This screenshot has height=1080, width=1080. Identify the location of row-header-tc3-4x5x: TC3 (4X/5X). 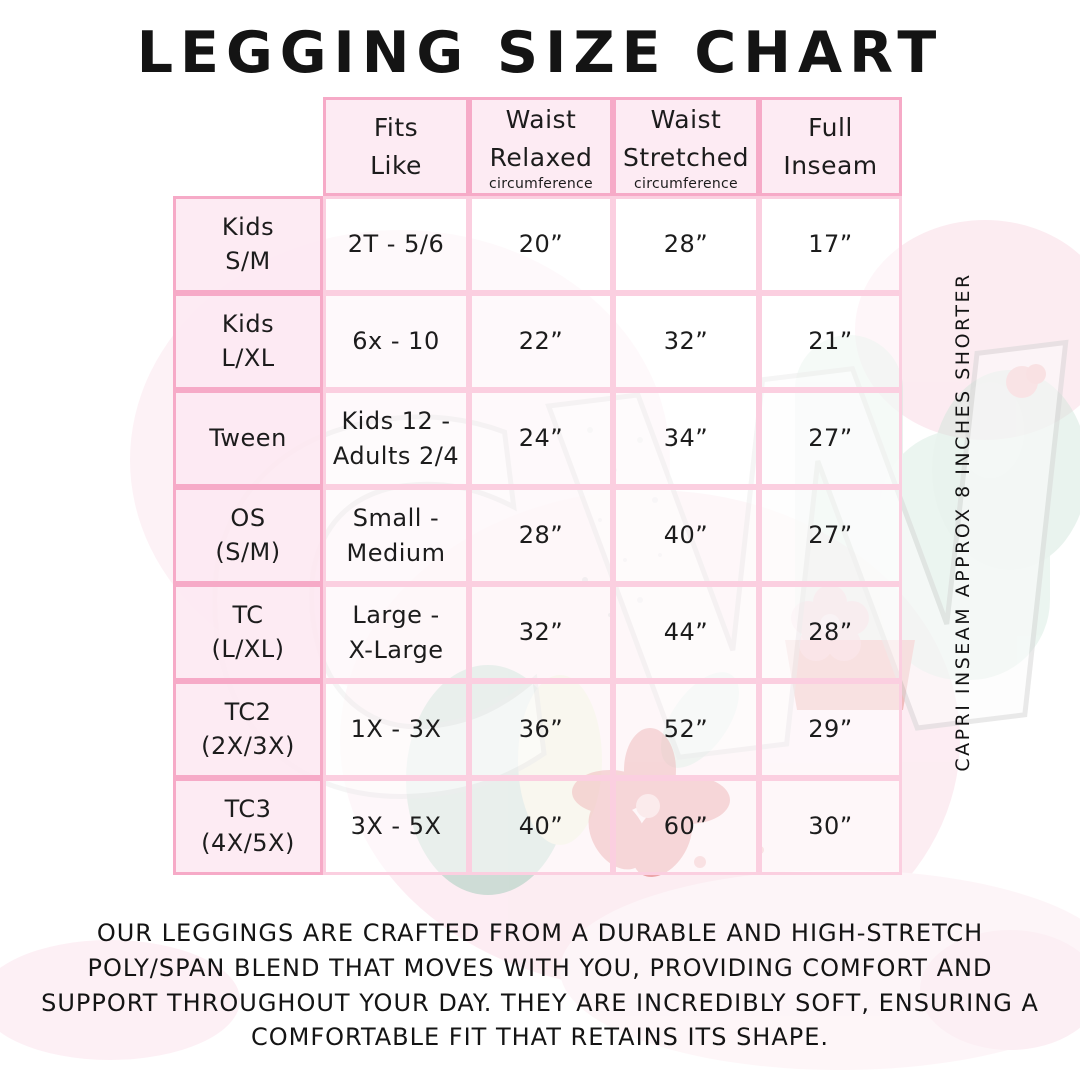
(248, 826).